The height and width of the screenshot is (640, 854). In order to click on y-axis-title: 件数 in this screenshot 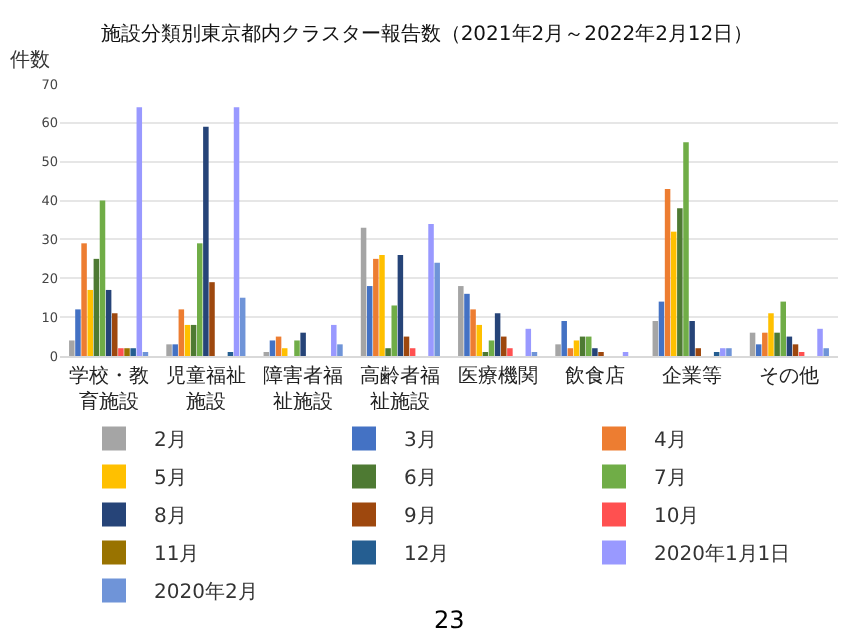, I will do `click(30, 61)`.